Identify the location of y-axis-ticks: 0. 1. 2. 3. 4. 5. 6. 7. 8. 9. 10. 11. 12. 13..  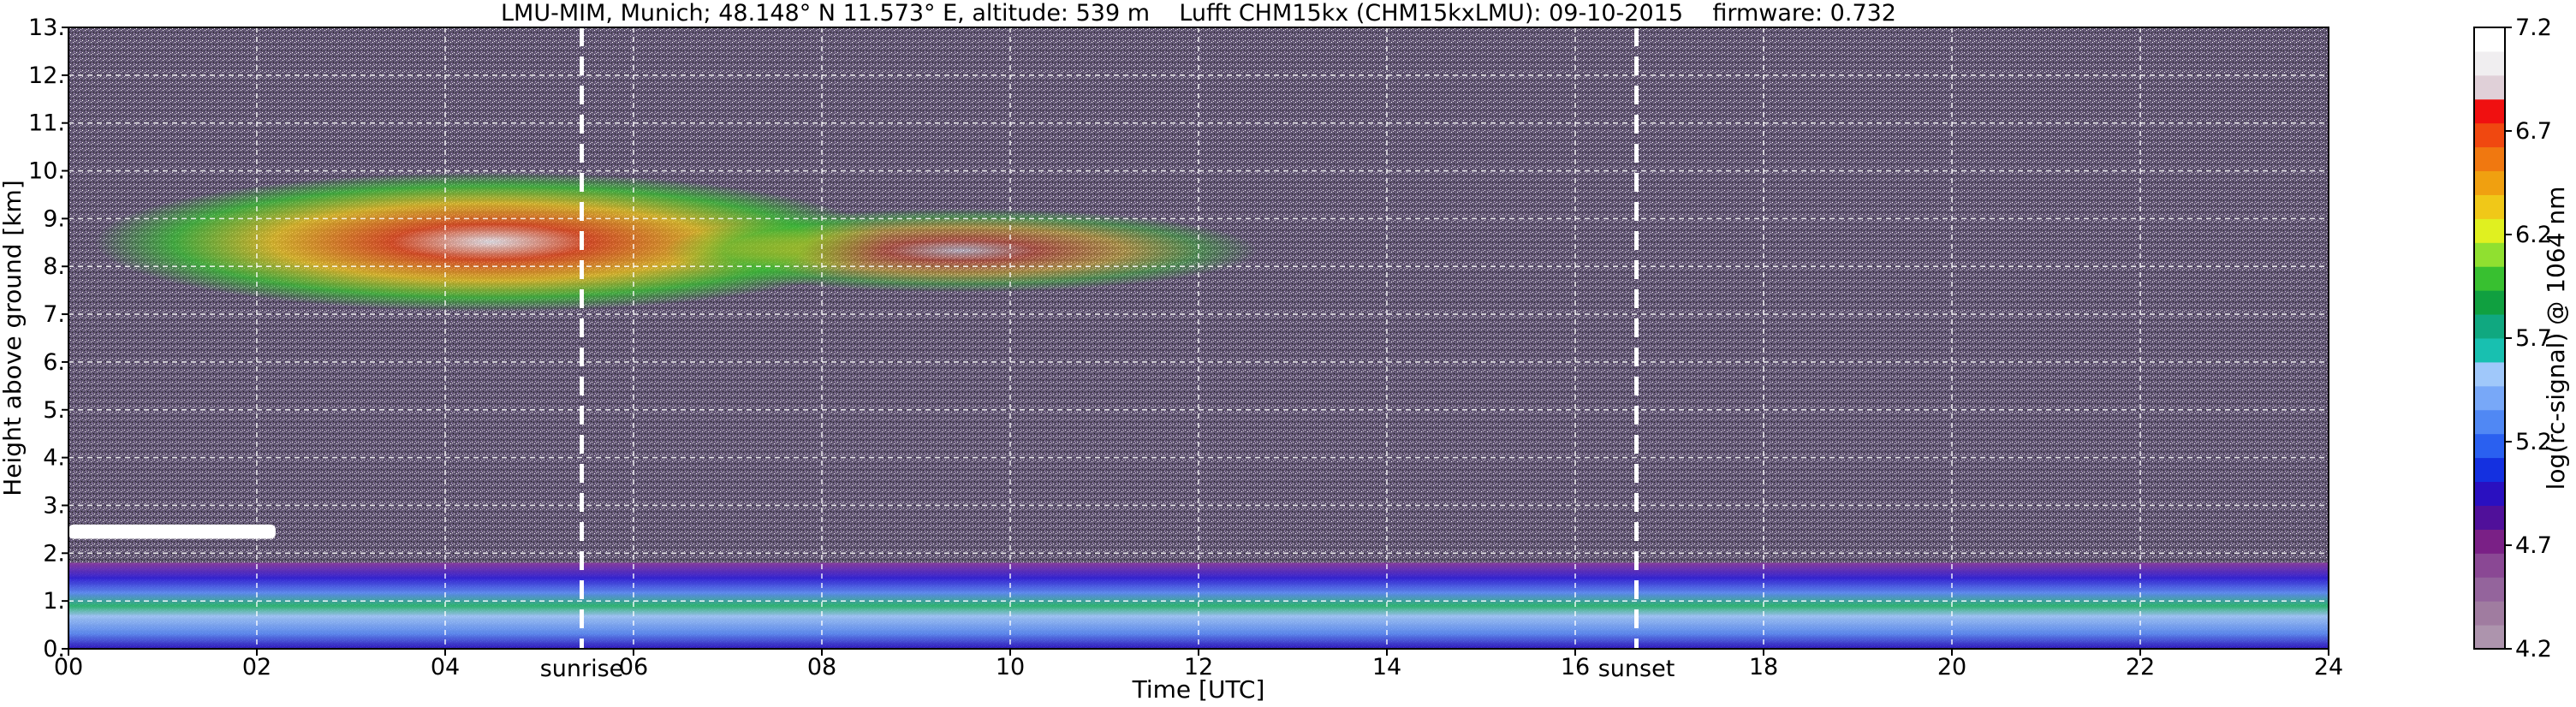
(48, 338).